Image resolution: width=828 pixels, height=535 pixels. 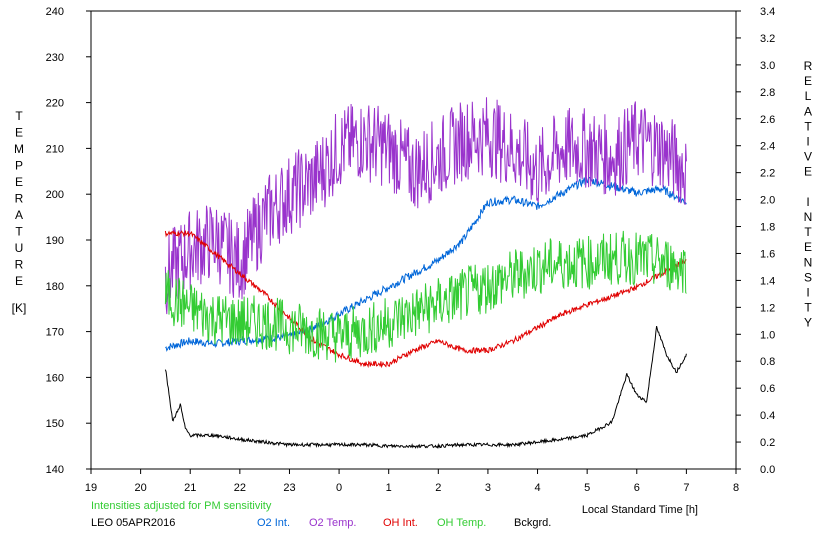 What do you see at coordinates (767, 147) in the screenshot?
I see `y-right-tick-label: 2.4` at bounding box center [767, 147].